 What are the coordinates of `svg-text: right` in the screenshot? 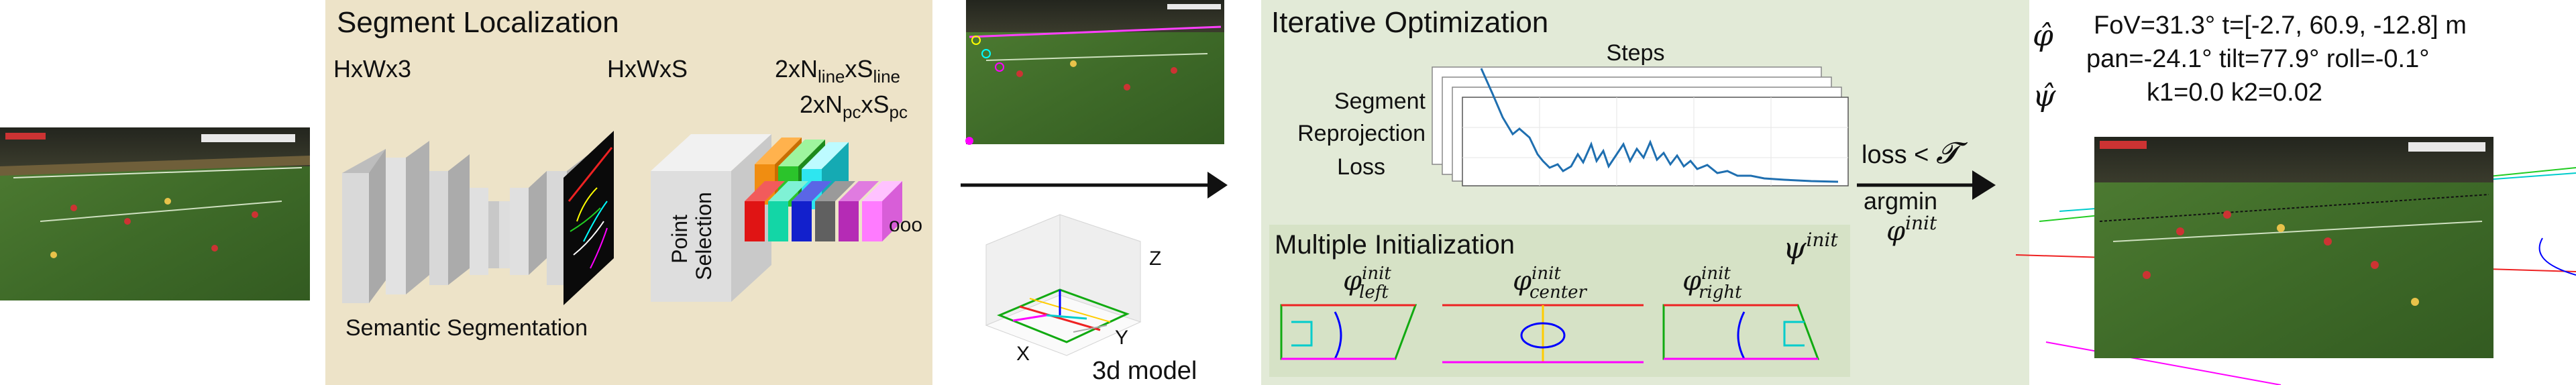 It's located at (1720, 292).